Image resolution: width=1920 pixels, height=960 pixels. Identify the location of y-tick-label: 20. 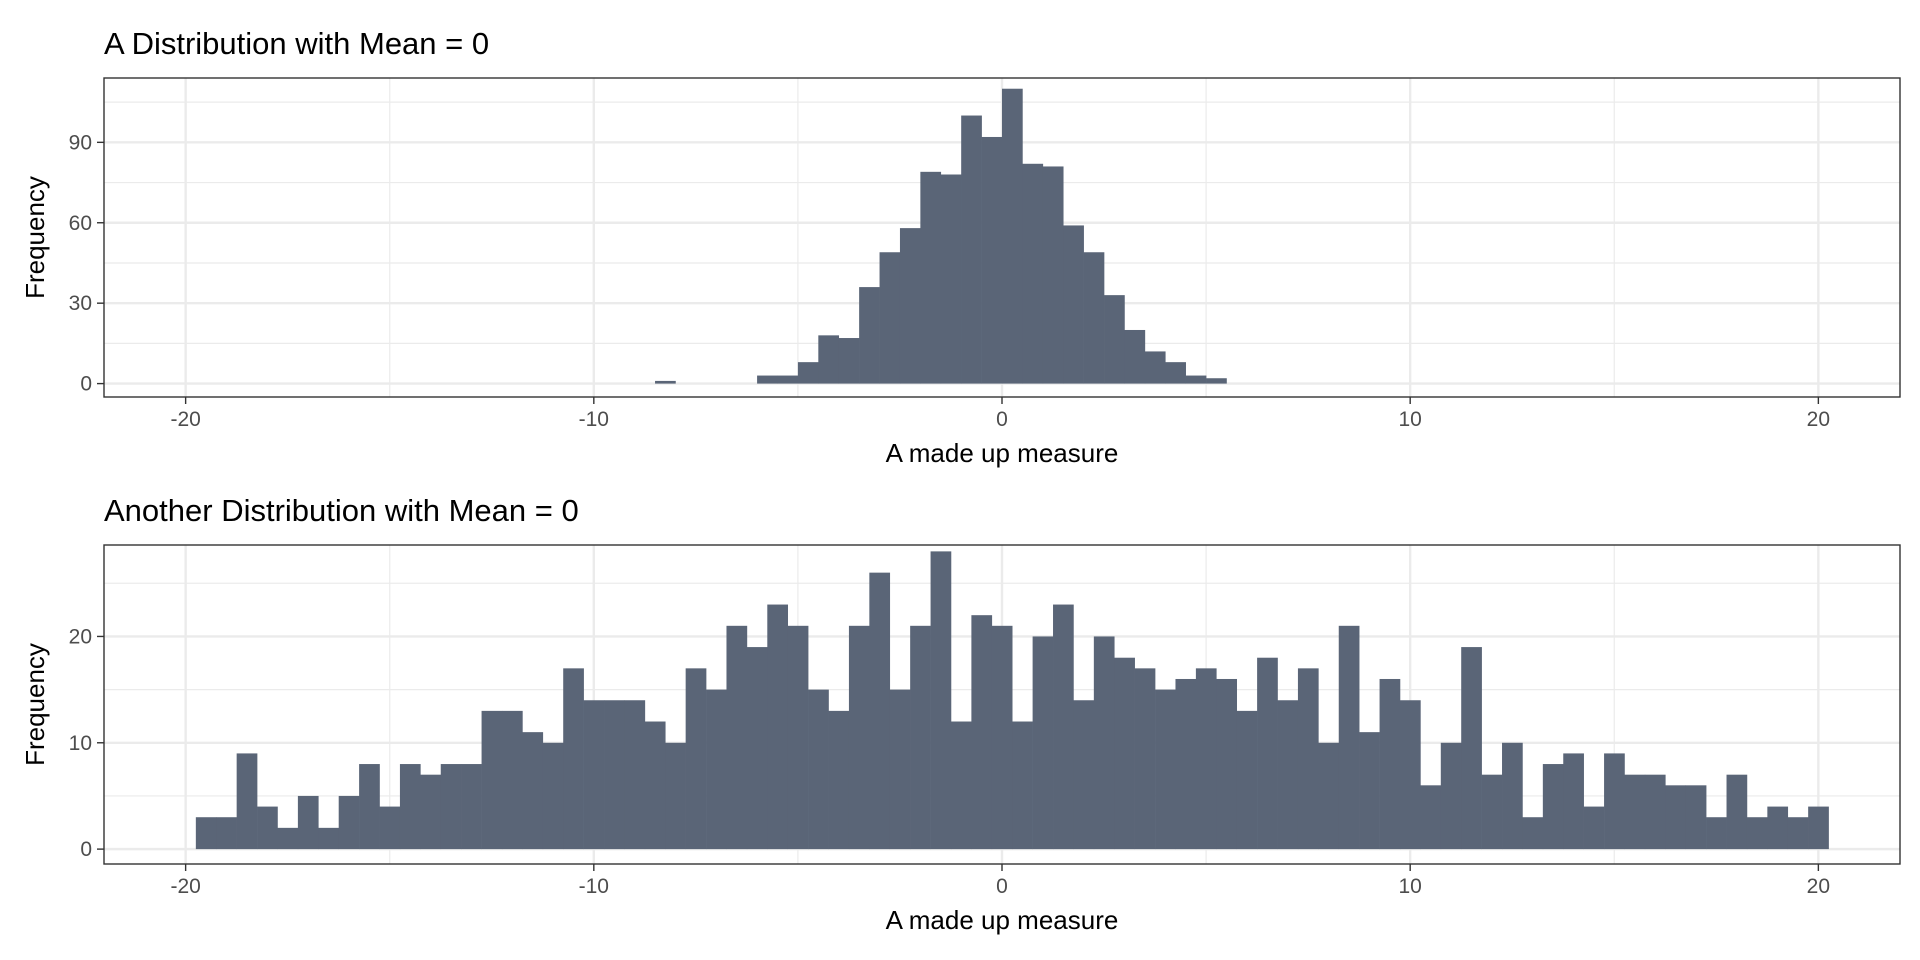
(80, 636).